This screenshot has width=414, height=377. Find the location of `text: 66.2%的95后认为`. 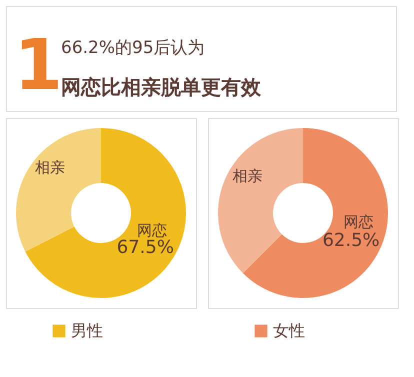

text: 66.2%的95后认为 is located at coordinates (133, 48).